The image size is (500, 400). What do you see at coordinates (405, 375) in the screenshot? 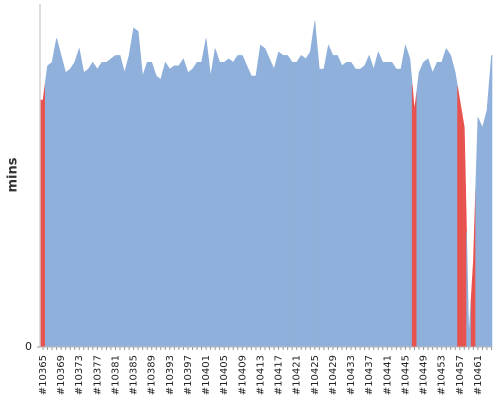
I see `x-tick-label: #10445` at bounding box center [405, 375].